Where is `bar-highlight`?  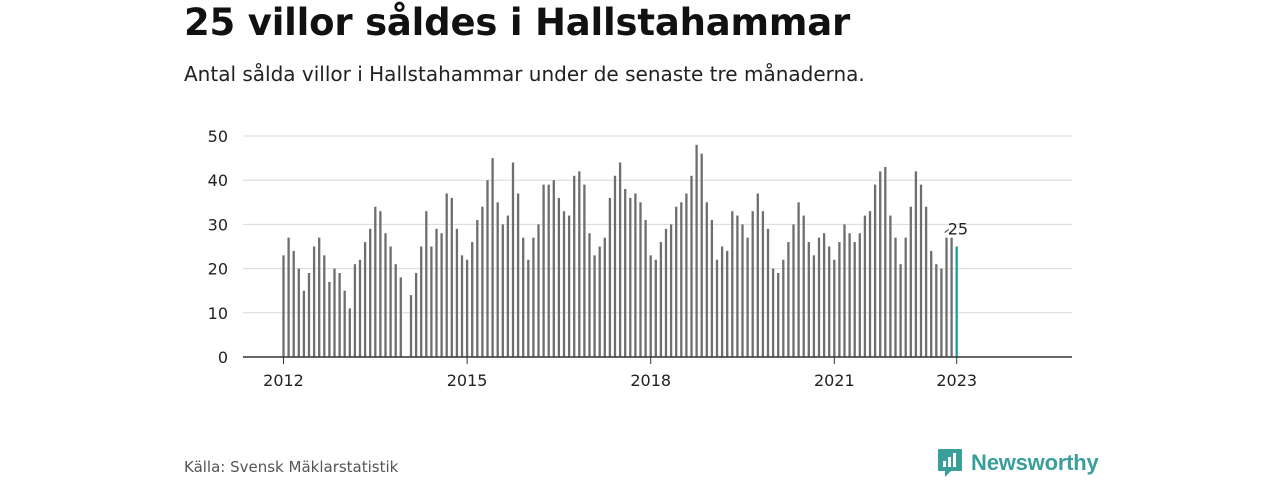 bar-highlight is located at coordinates (956, 301).